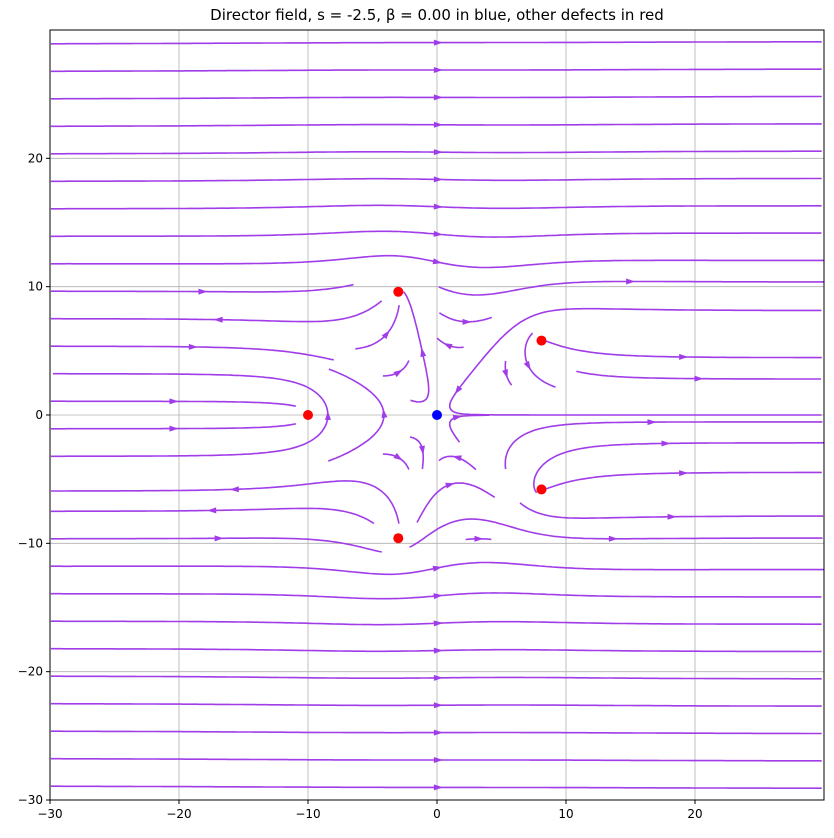 Image resolution: width=834 pixels, height=838 pixels. What do you see at coordinates (425, 415) in the screenshot?
I see `defect-markers` at bounding box center [425, 415].